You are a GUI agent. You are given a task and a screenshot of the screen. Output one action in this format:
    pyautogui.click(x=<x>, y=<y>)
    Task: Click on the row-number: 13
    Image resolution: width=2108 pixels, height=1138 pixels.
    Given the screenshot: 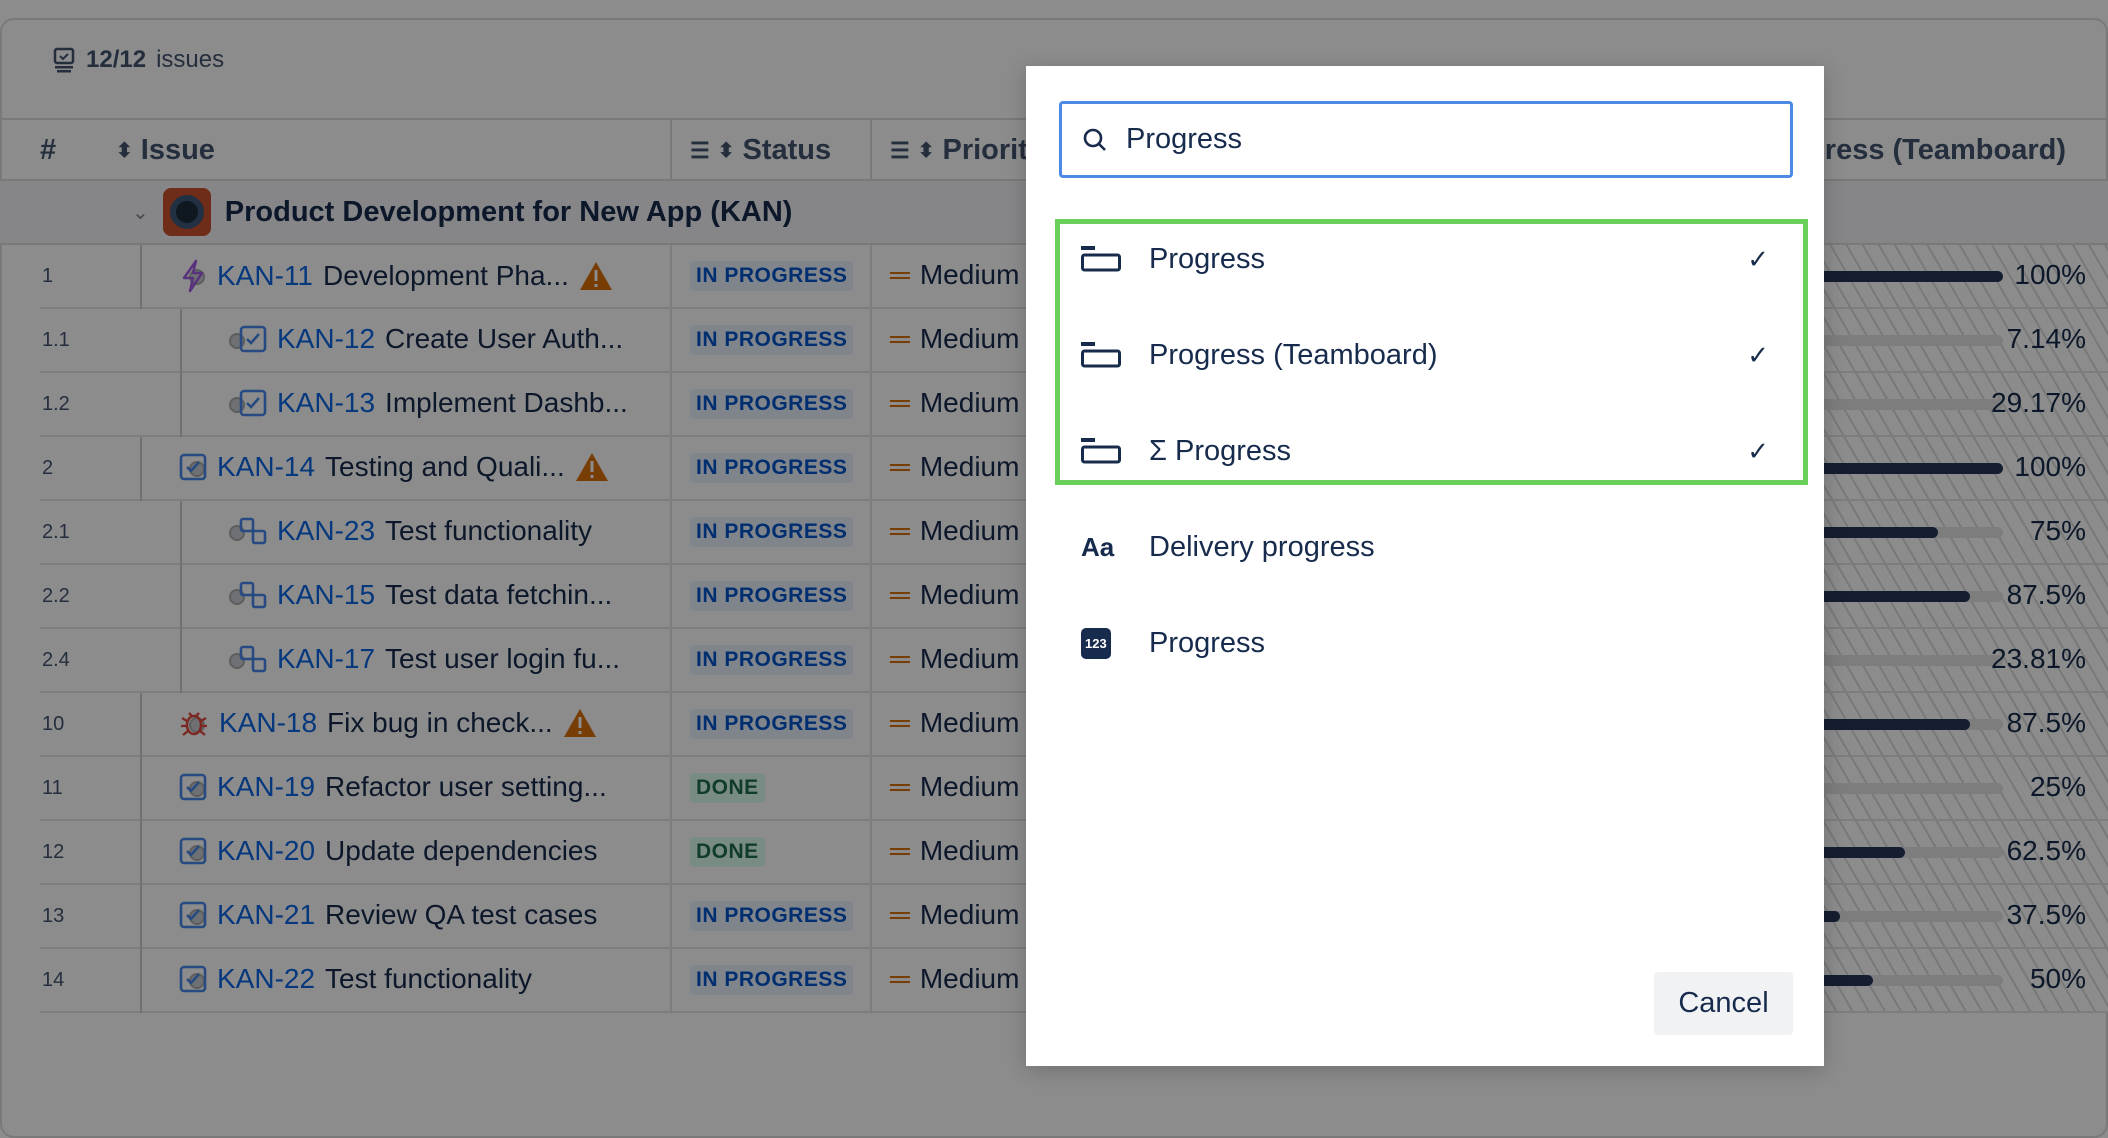 What is the action you would take?
    pyautogui.click(x=53, y=916)
    